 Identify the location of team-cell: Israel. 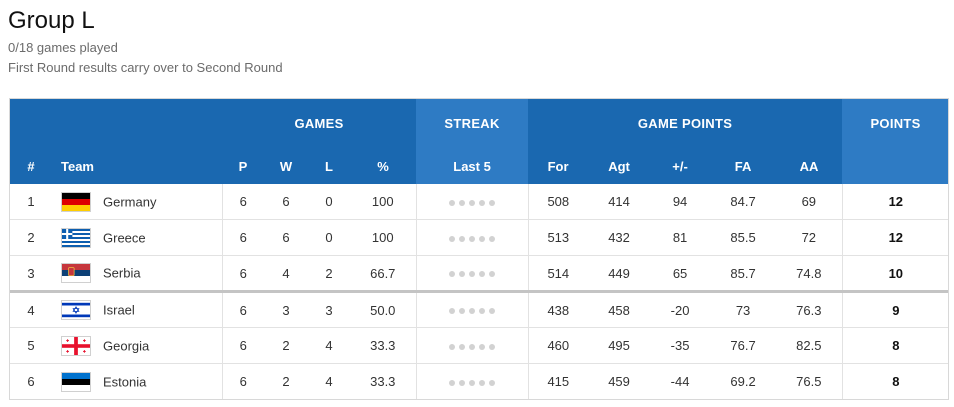
(138, 310).